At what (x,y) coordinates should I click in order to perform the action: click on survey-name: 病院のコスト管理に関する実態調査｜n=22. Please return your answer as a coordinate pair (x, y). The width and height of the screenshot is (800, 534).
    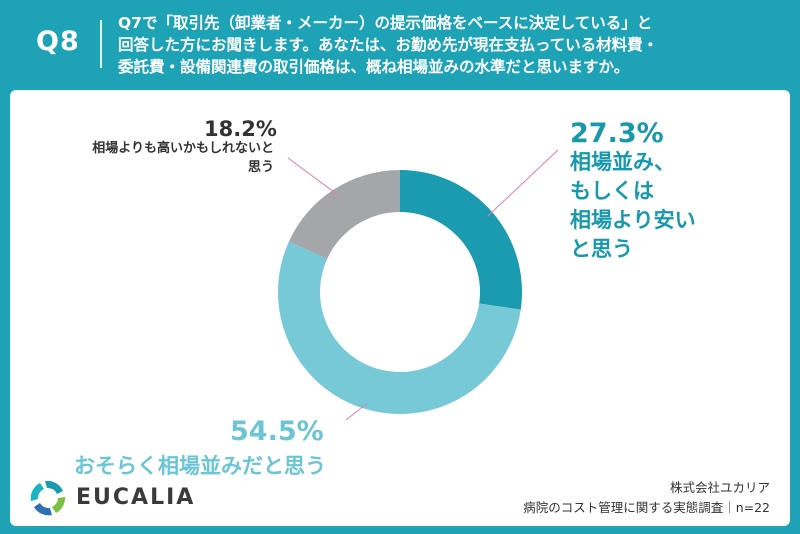
    Looking at the image, I should click on (646, 507).